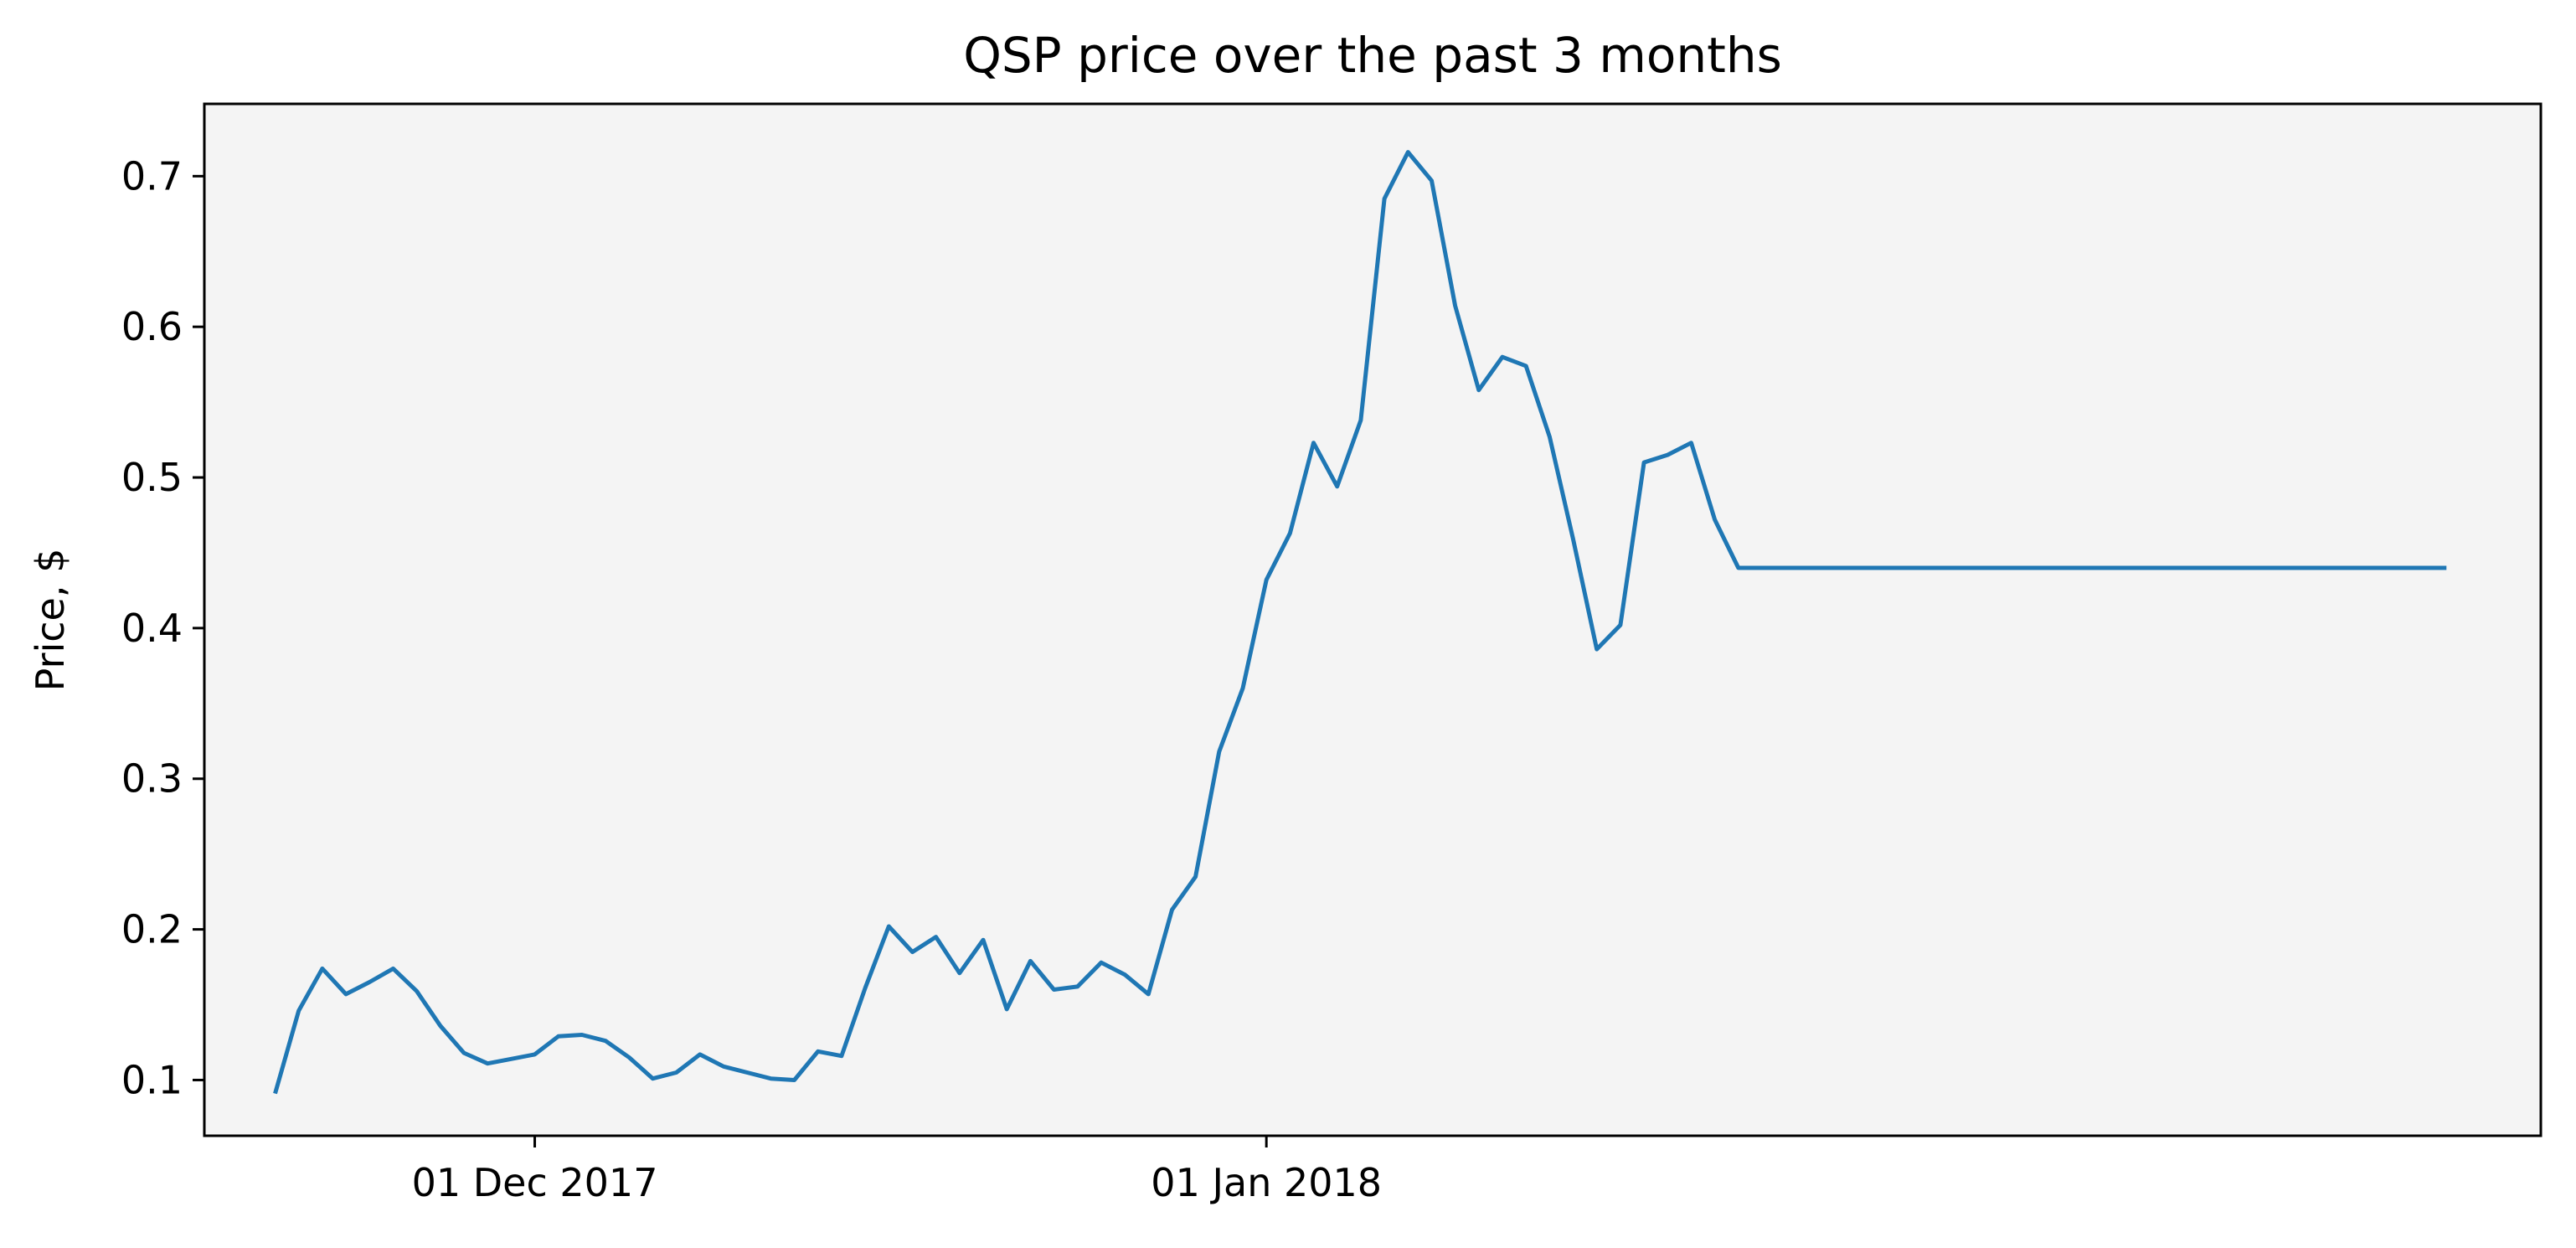 This screenshot has height=1248, width=2576. What do you see at coordinates (535, 1182) in the screenshot?
I see `x-tick-label: 01 Dec 2017` at bounding box center [535, 1182].